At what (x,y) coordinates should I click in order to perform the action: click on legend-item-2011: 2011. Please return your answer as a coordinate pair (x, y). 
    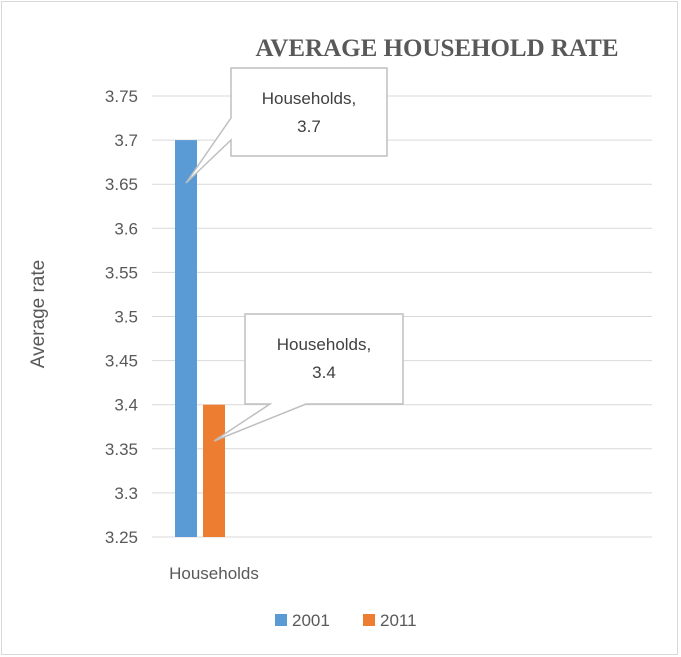
    Looking at the image, I should click on (390, 620).